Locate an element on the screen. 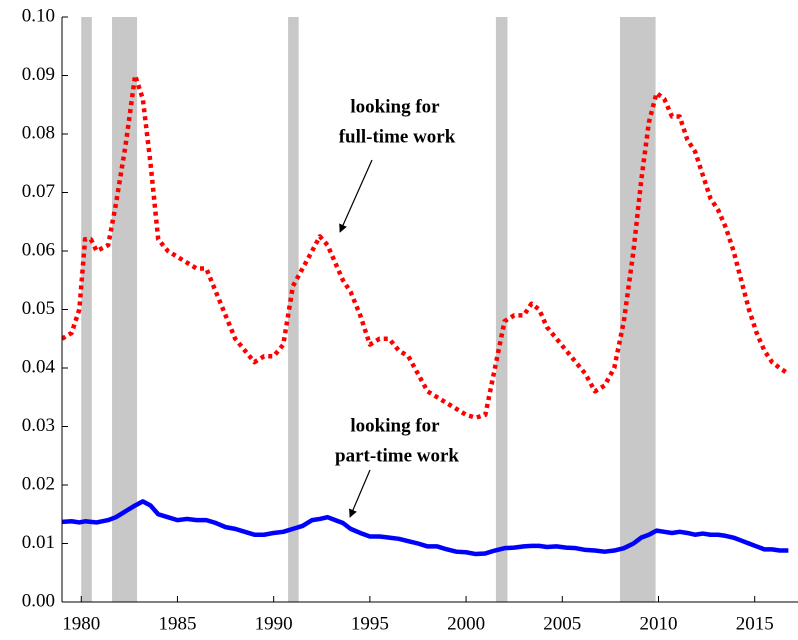 Image resolution: width=798 pixels, height=640 pixels. y-tick-label: 0.08 is located at coordinates (38, 132).